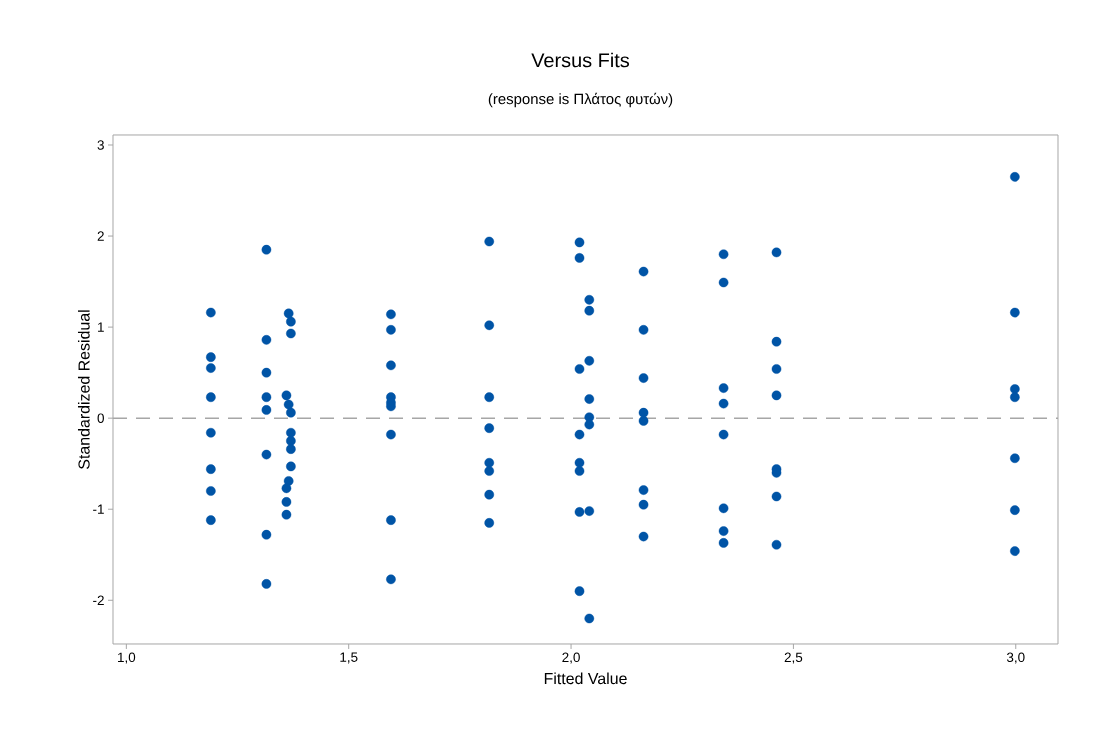  What do you see at coordinates (127, 658) in the screenshot?
I see `x-tick-label: 1,0` at bounding box center [127, 658].